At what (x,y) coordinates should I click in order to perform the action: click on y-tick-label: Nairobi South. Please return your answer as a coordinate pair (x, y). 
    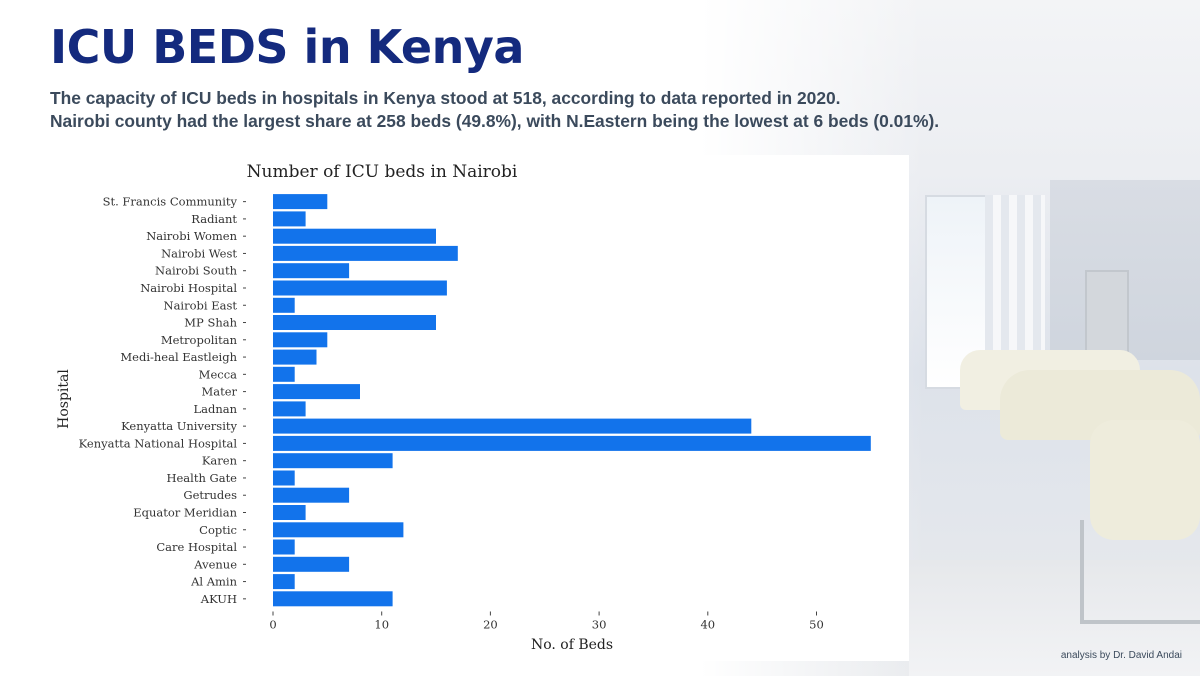
    Looking at the image, I should click on (196, 271).